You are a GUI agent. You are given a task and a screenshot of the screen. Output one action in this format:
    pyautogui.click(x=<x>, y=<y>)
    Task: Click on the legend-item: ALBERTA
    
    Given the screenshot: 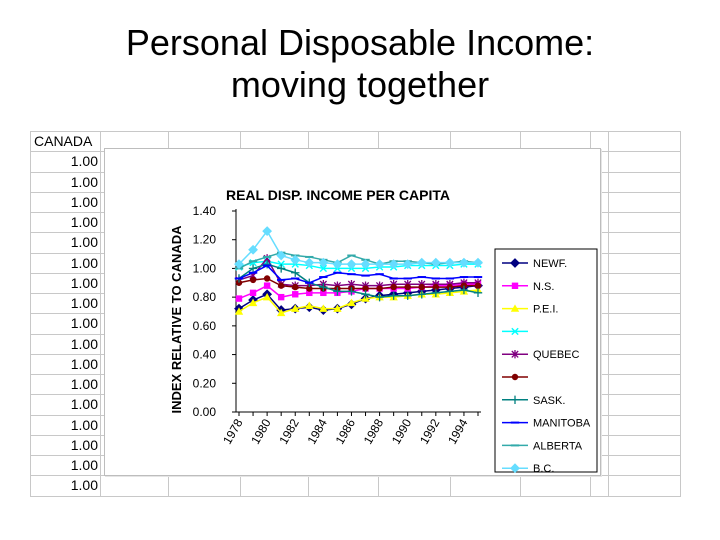 What is the action you would take?
    pyautogui.click(x=542, y=446)
    